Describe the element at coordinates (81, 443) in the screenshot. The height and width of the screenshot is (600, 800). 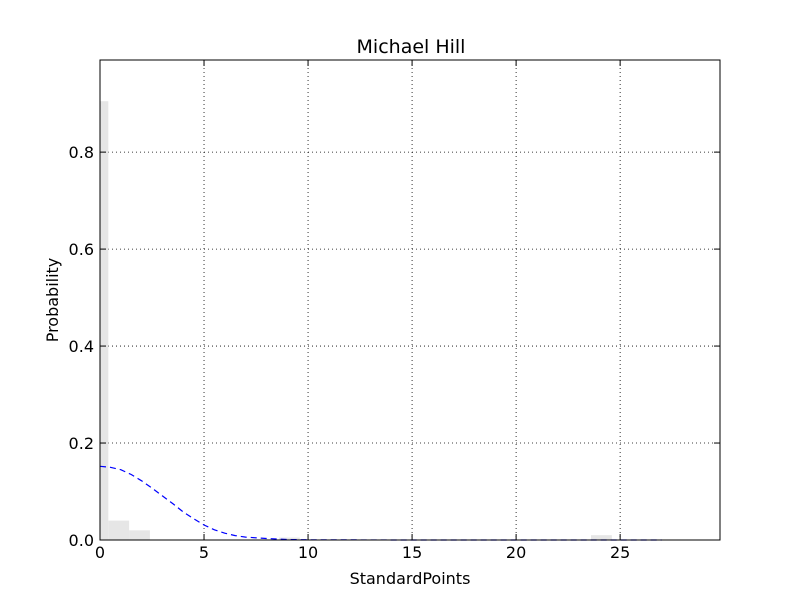
I see `y-tick-label: 0.2` at that location.